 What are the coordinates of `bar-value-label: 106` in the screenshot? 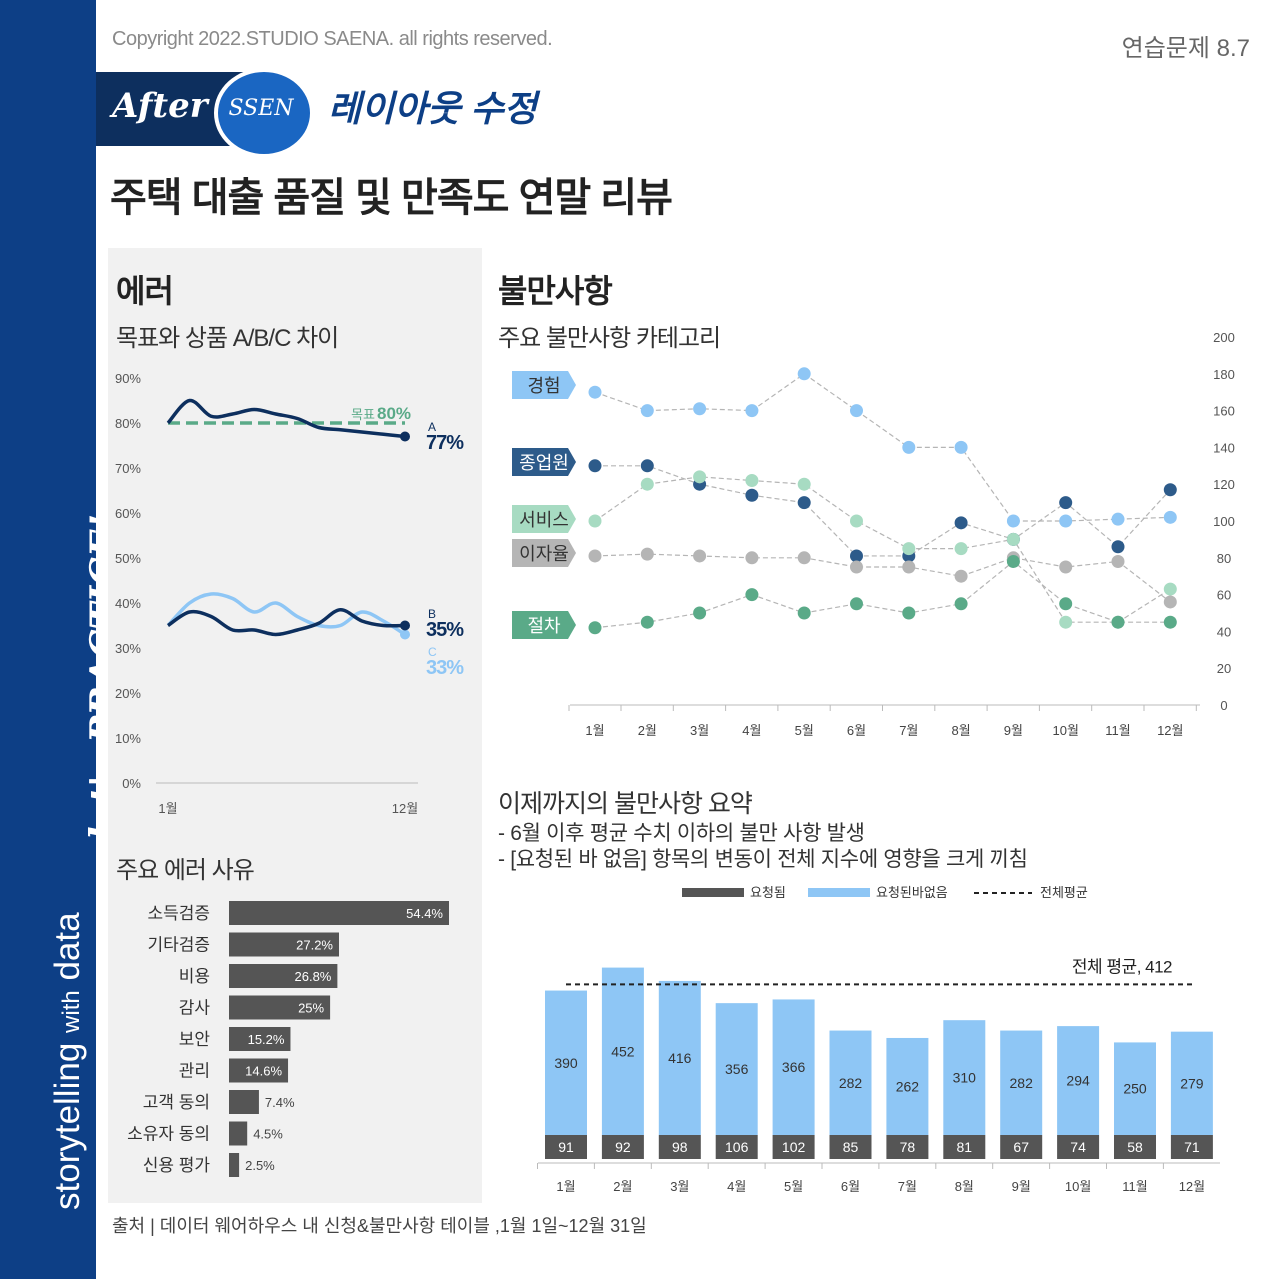 It's located at (737, 1147).